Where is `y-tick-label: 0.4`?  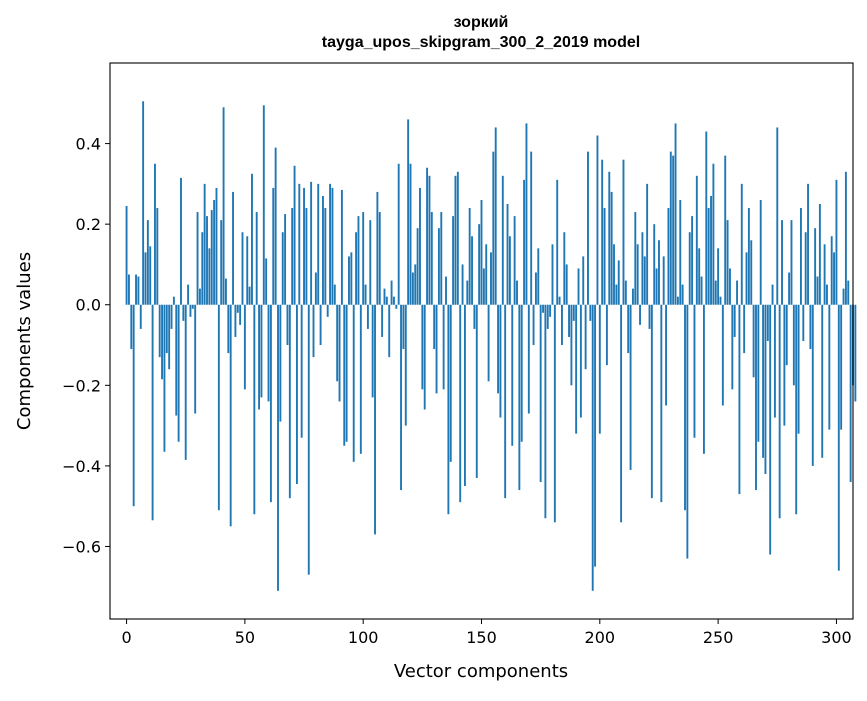 y-tick-label: 0.4 is located at coordinates (88, 144).